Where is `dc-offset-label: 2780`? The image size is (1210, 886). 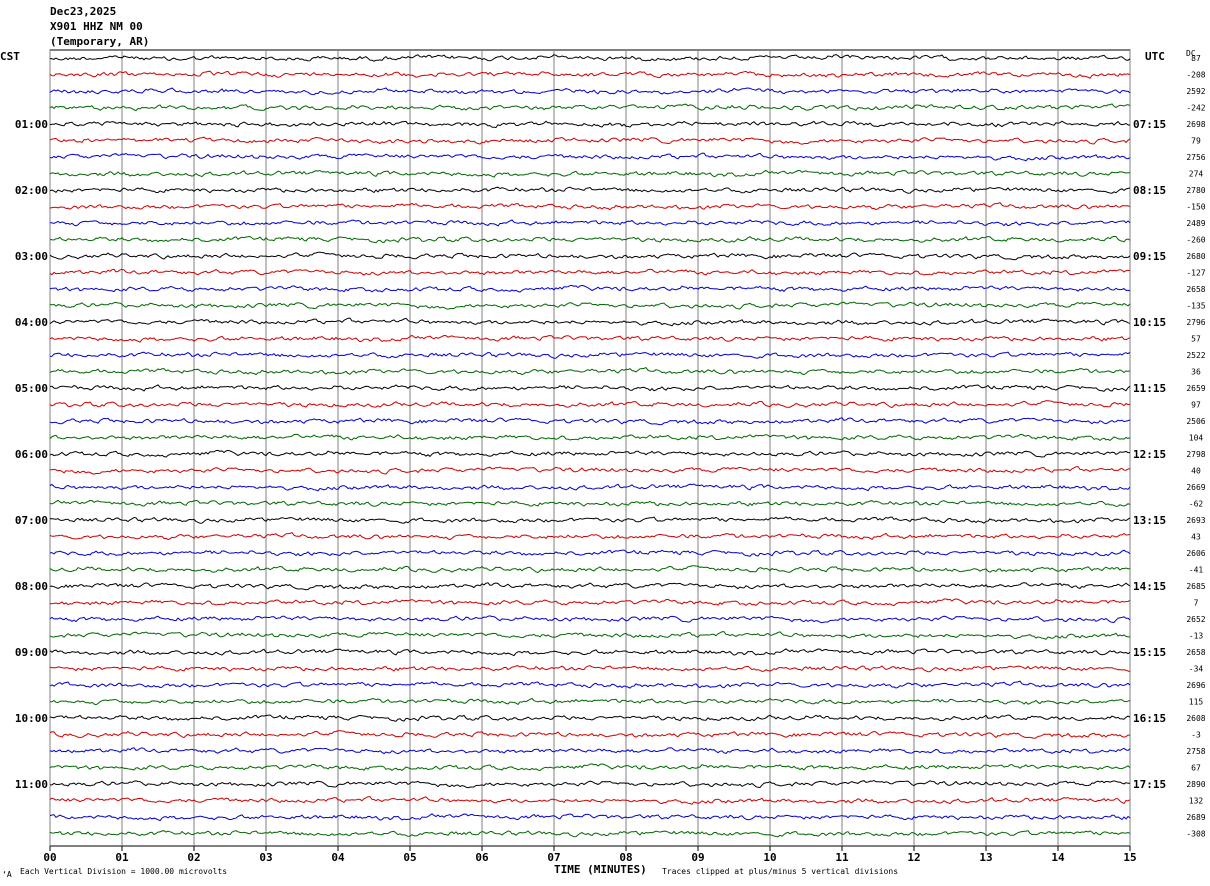 dc-offset-label: 2780 is located at coordinates (1195, 190).